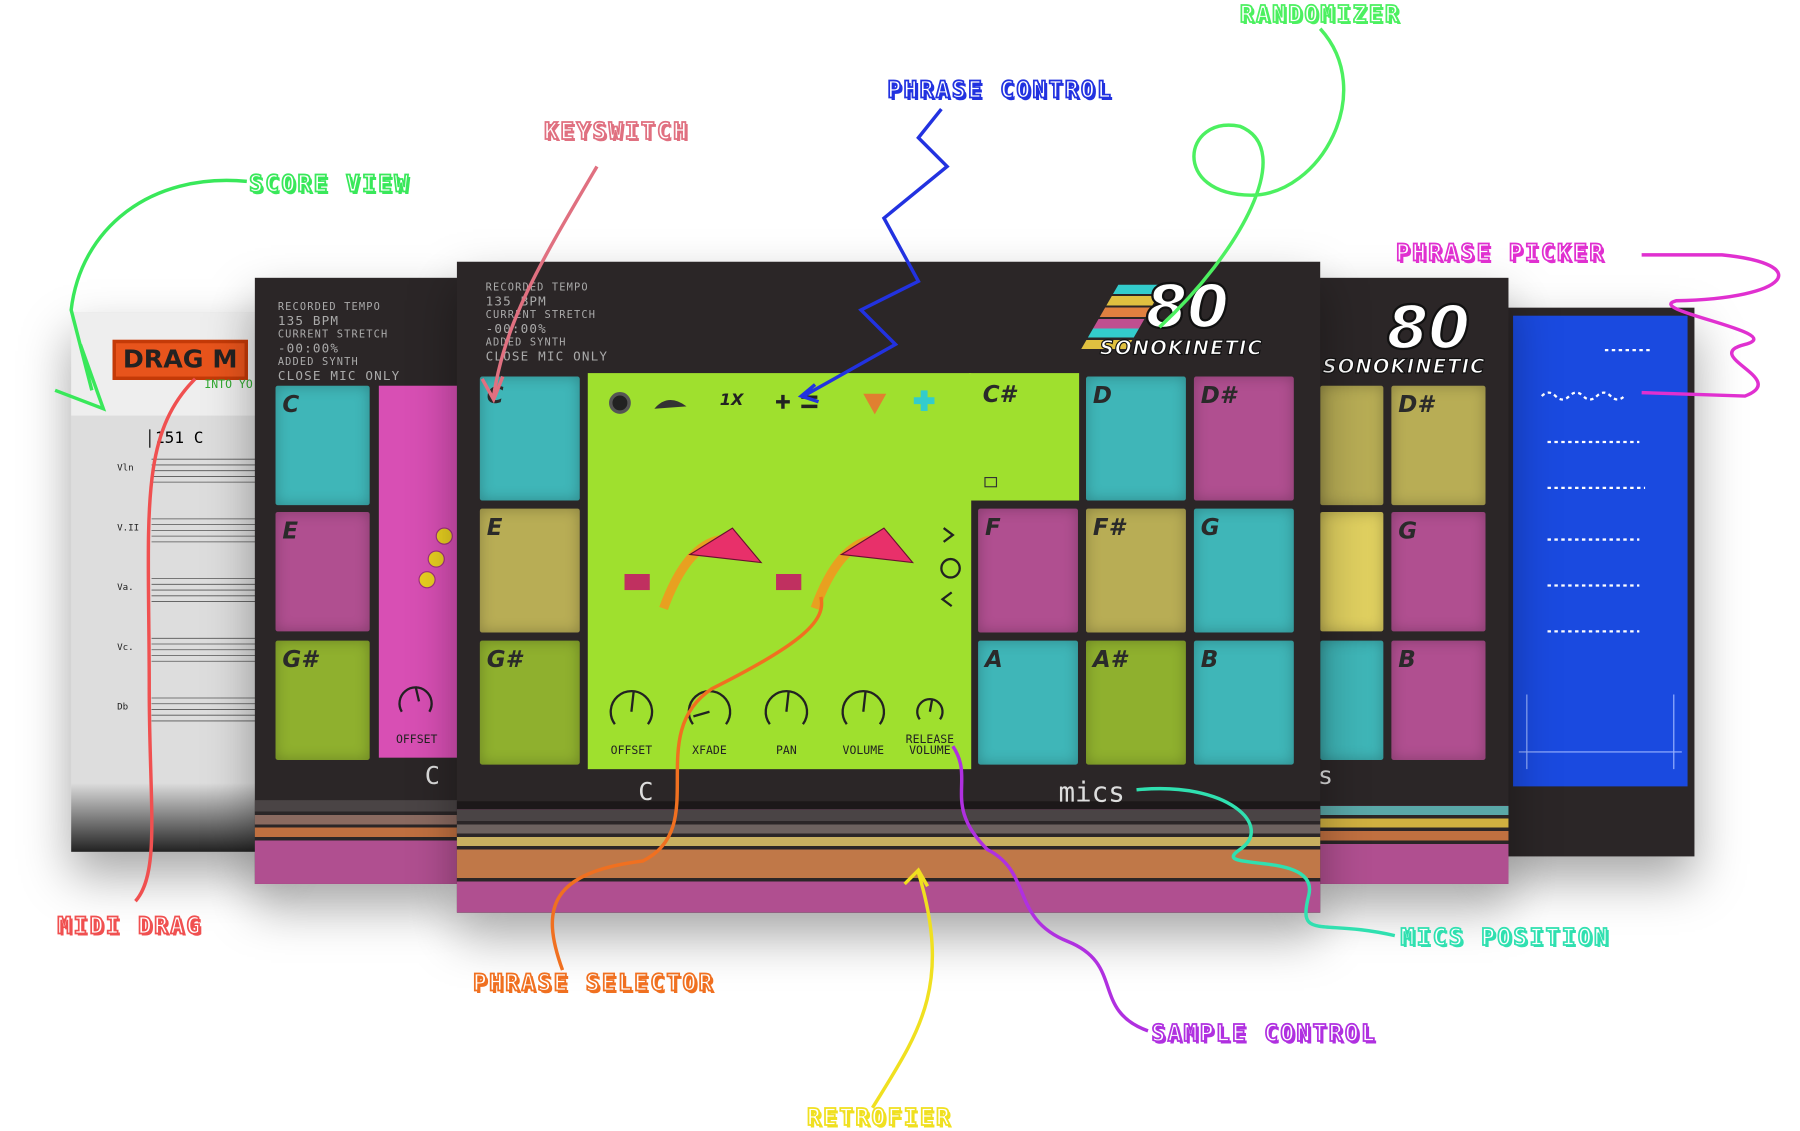 The height and width of the screenshot is (1131, 1800). Describe the element at coordinates (130, 925) in the screenshot. I see `annotation: MIDI DRAG` at that location.